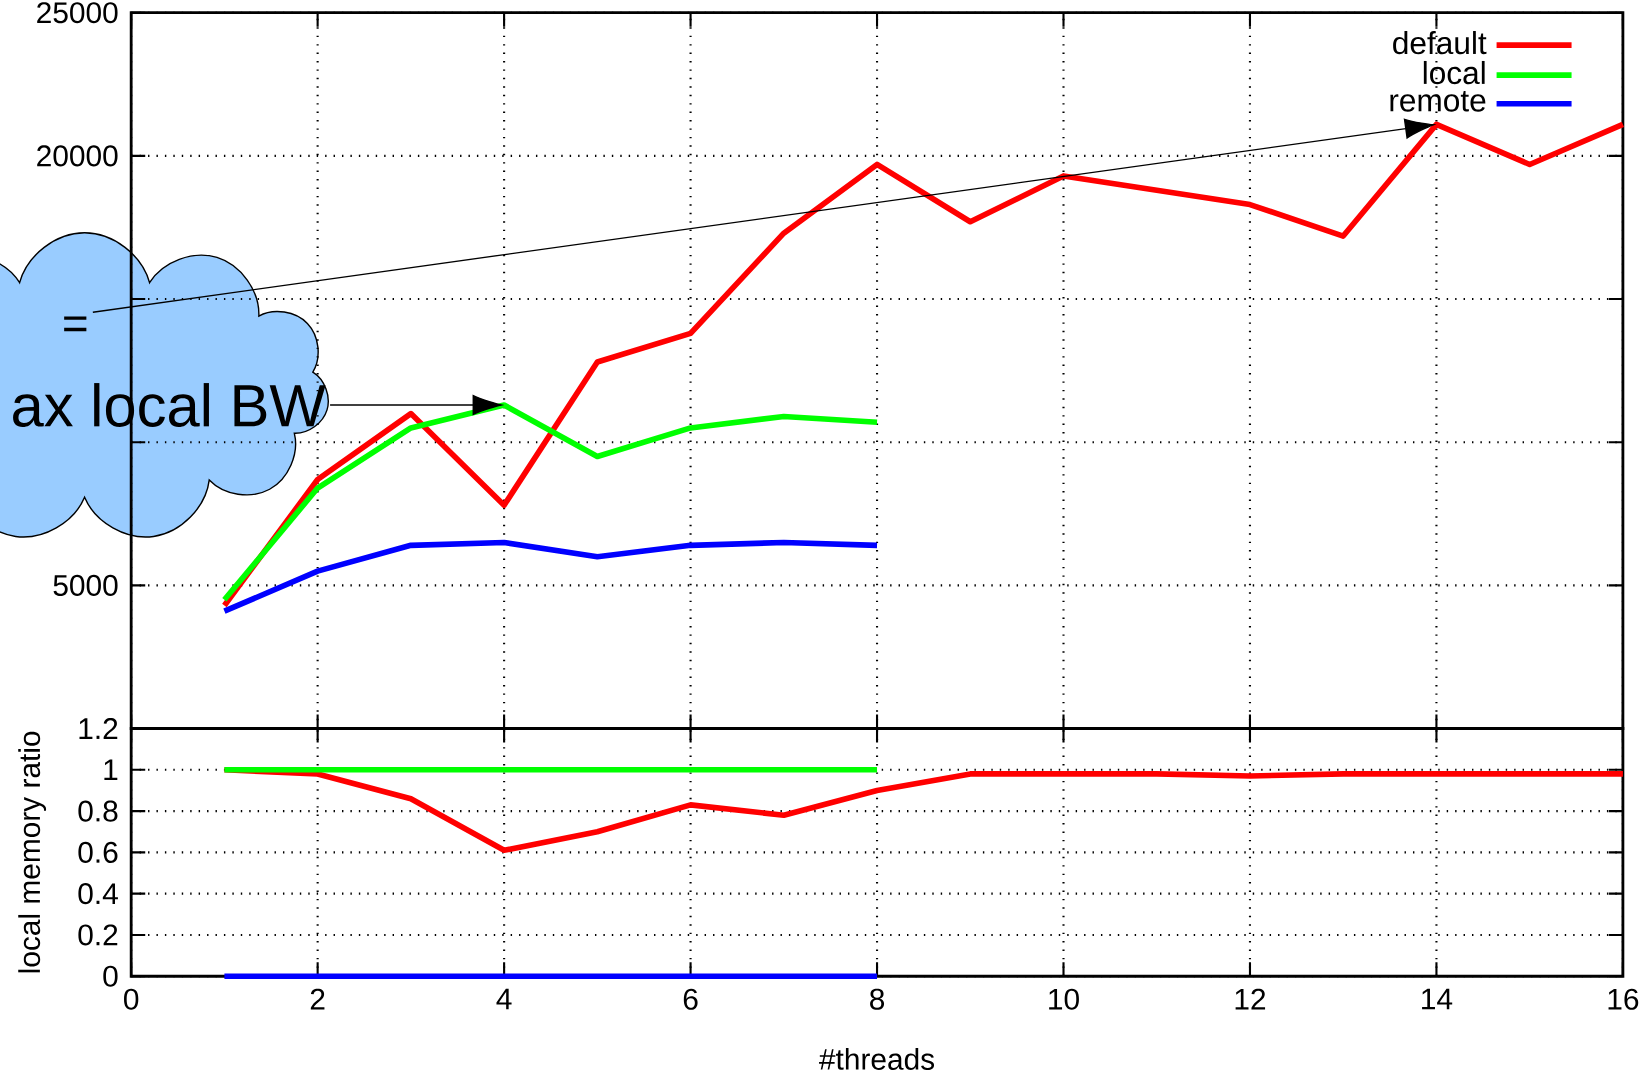  I want to click on y-axis-title: local memory ratio, so click(32, 852).